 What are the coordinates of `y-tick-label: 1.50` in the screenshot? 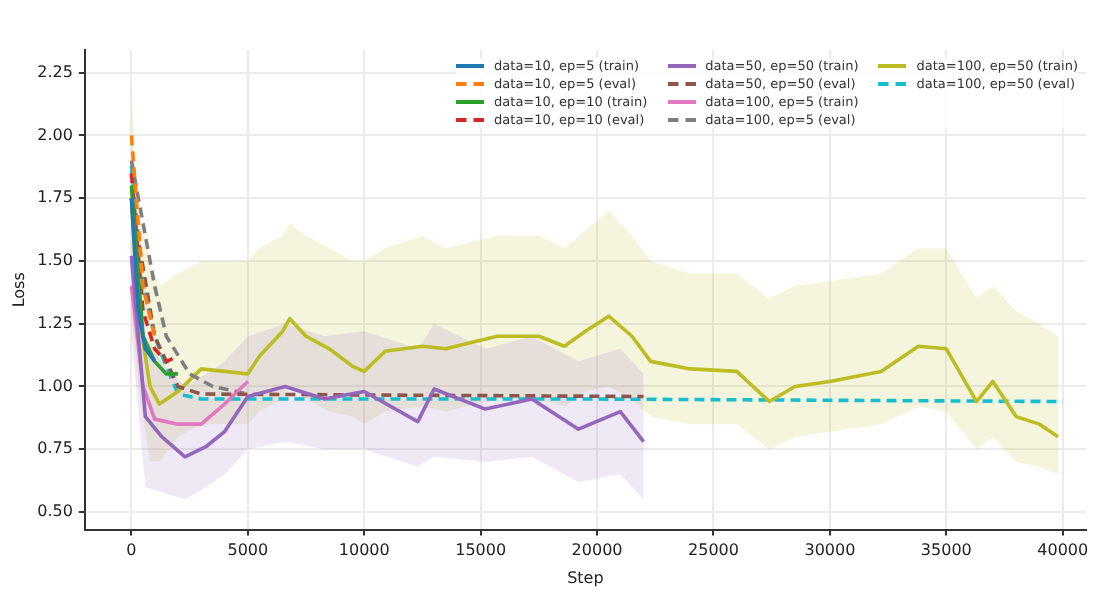 It's located at (55, 260).